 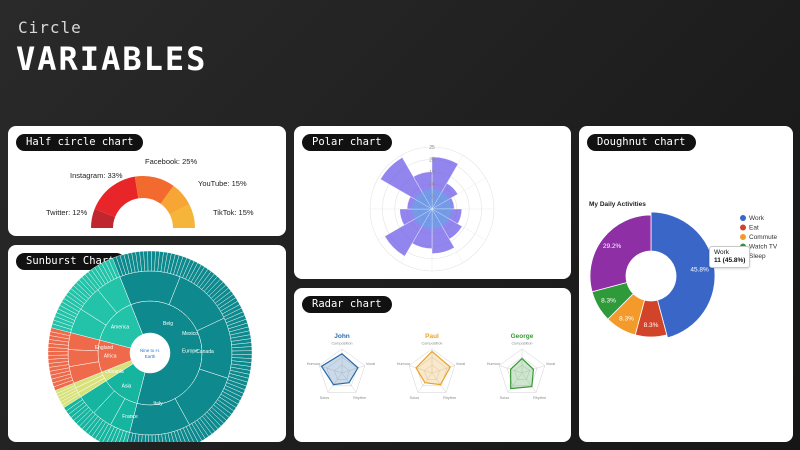 I want to click on sunburst-mid-label: Belg, so click(x=168, y=324).